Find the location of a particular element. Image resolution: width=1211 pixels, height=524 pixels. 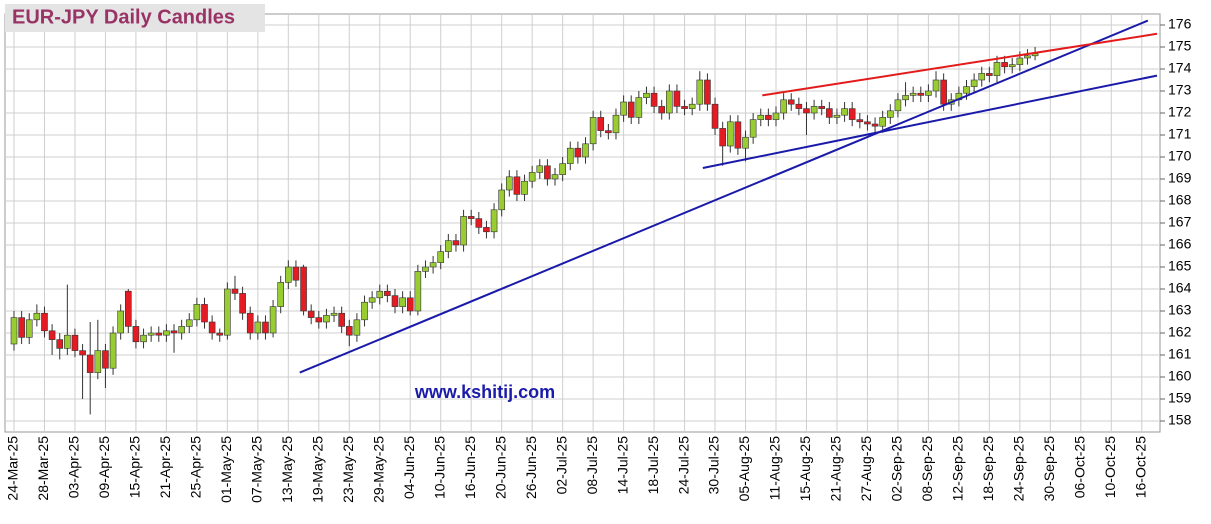

y-tick-label: 165 is located at coordinates (1180, 266).